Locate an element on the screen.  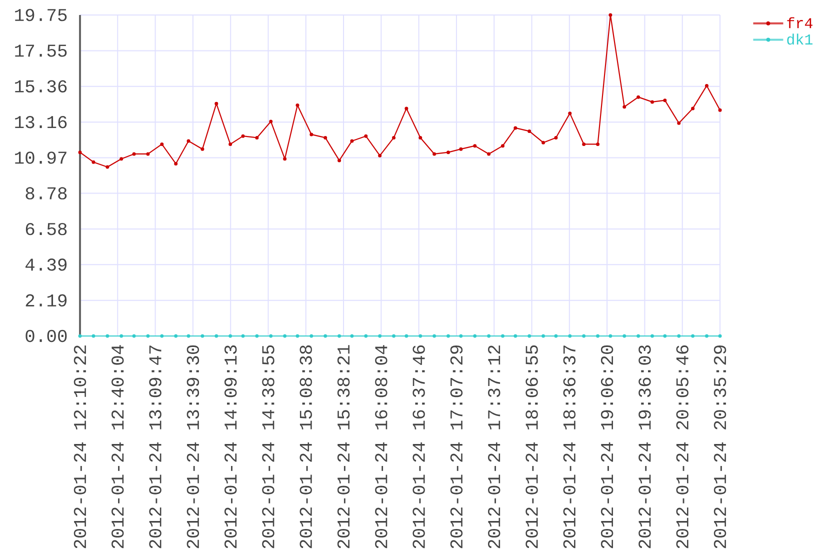
x-tick-label: 2012-01-24 18:36:37 is located at coordinates (569, 447).